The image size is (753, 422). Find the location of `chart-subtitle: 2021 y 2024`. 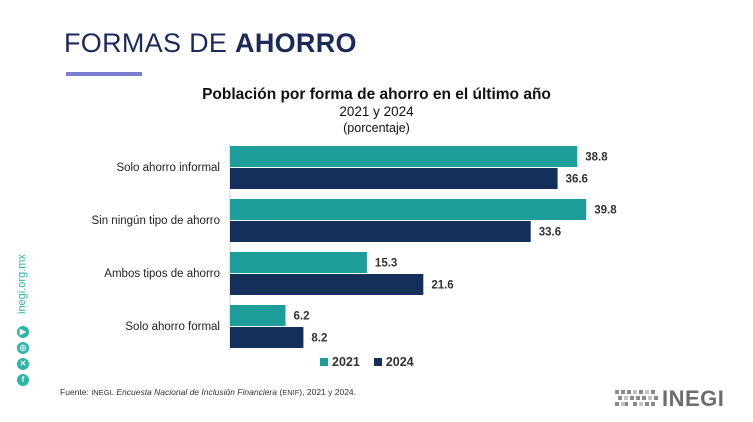

chart-subtitle: 2021 y 2024 is located at coordinates (376, 111).